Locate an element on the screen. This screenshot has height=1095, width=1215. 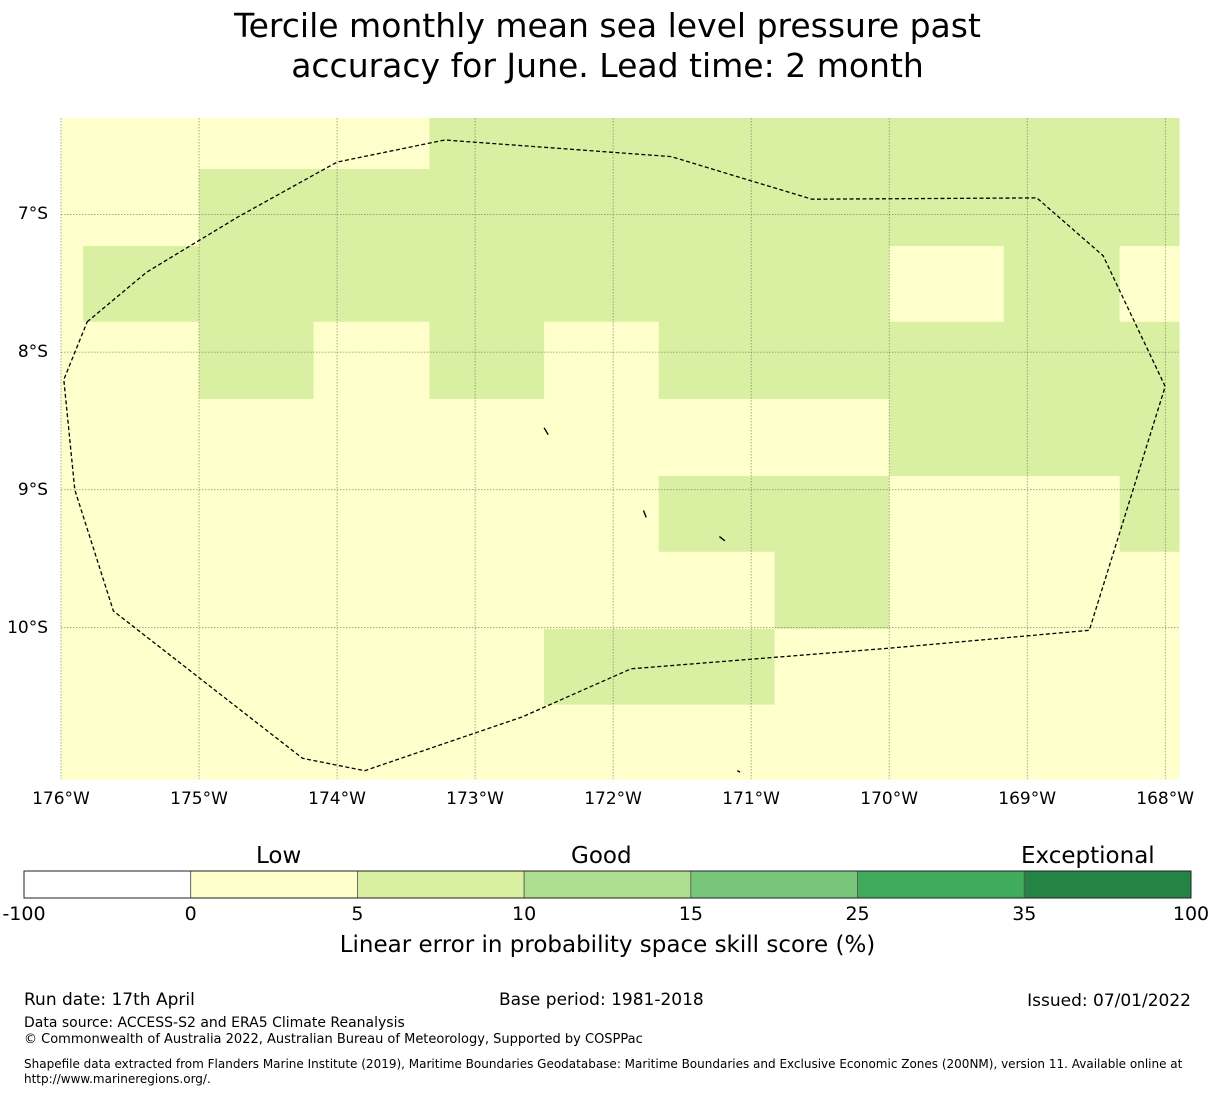
title-line-2: accuracy for June. Lead time: 2 month is located at coordinates (607, 65).